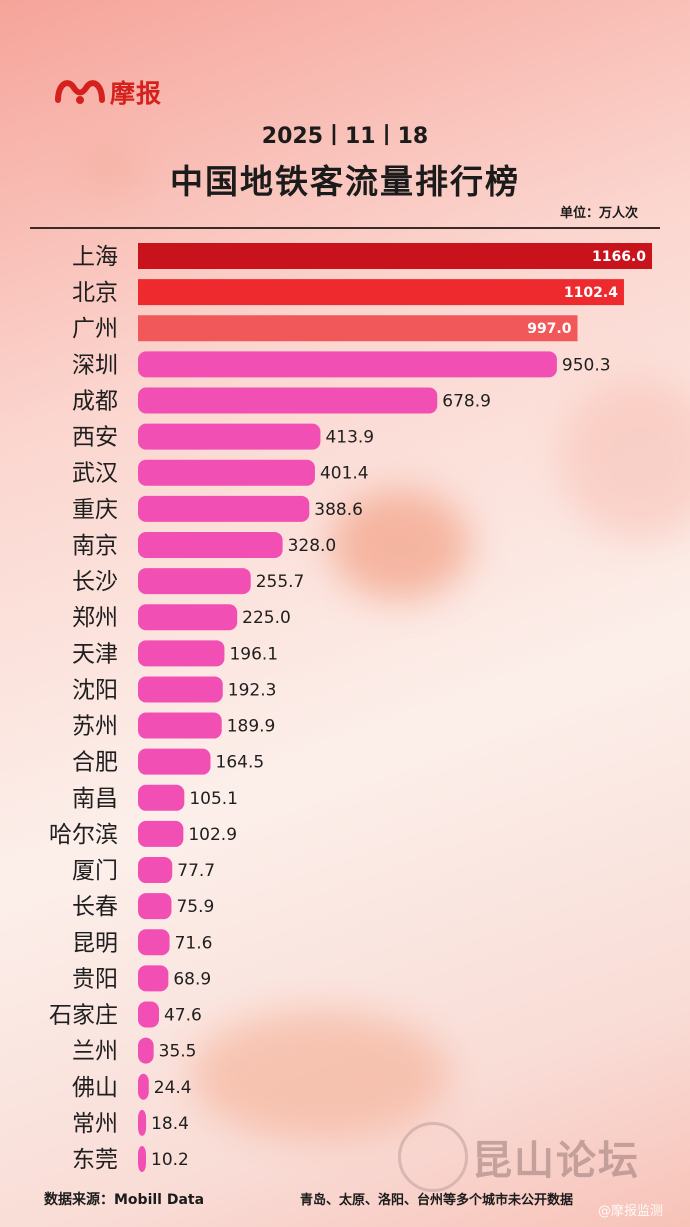  What do you see at coordinates (433, 1157) in the screenshot?
I see `forum-seal-watermark` at bounding box center [433, 1157].